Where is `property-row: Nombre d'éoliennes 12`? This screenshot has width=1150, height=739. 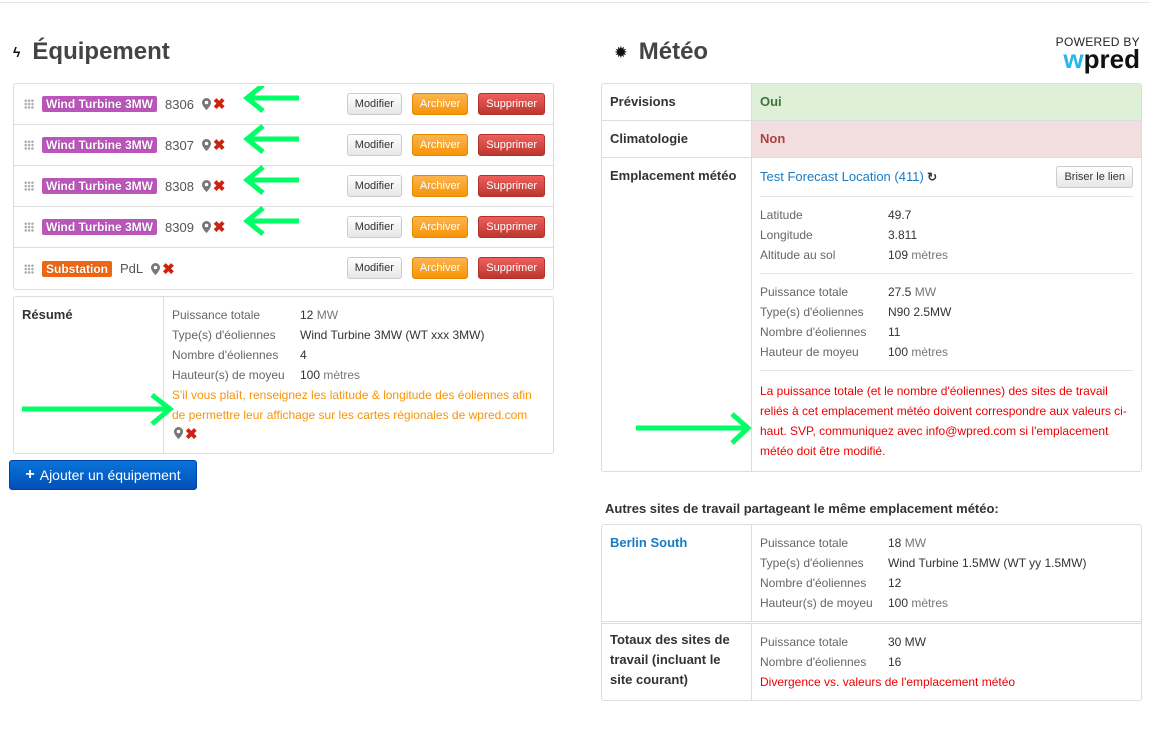 property-row: Nombre d'éoliennes 12 is located at coordinates (946, 583).